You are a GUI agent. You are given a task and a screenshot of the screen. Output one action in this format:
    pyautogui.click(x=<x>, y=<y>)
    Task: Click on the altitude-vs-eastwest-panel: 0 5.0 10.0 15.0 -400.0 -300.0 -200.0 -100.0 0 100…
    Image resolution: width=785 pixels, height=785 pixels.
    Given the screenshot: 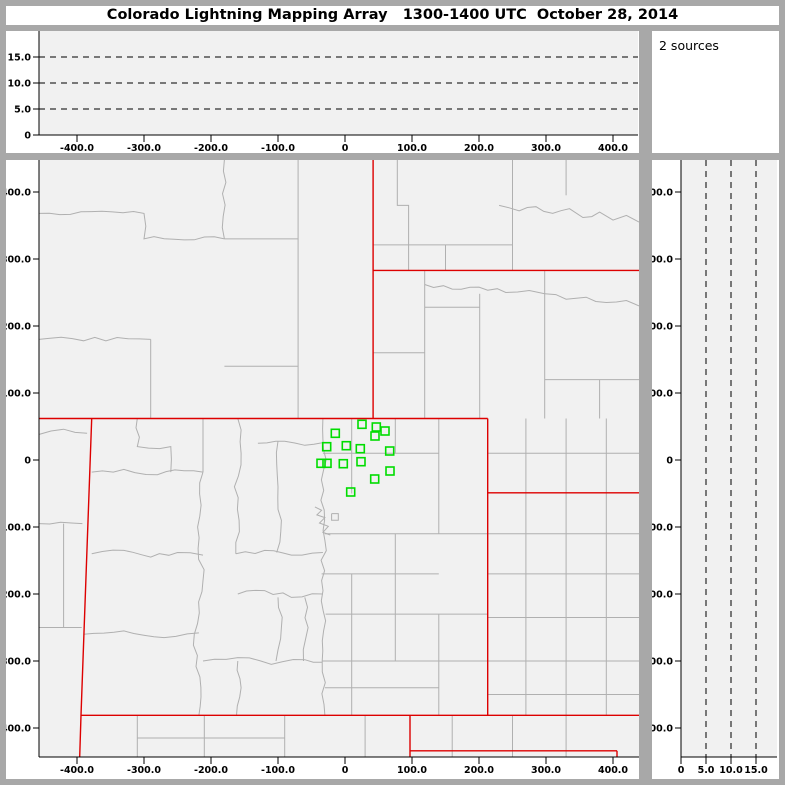 What is the action you would take?
    pyautogui.click(x=322, y=92)
    